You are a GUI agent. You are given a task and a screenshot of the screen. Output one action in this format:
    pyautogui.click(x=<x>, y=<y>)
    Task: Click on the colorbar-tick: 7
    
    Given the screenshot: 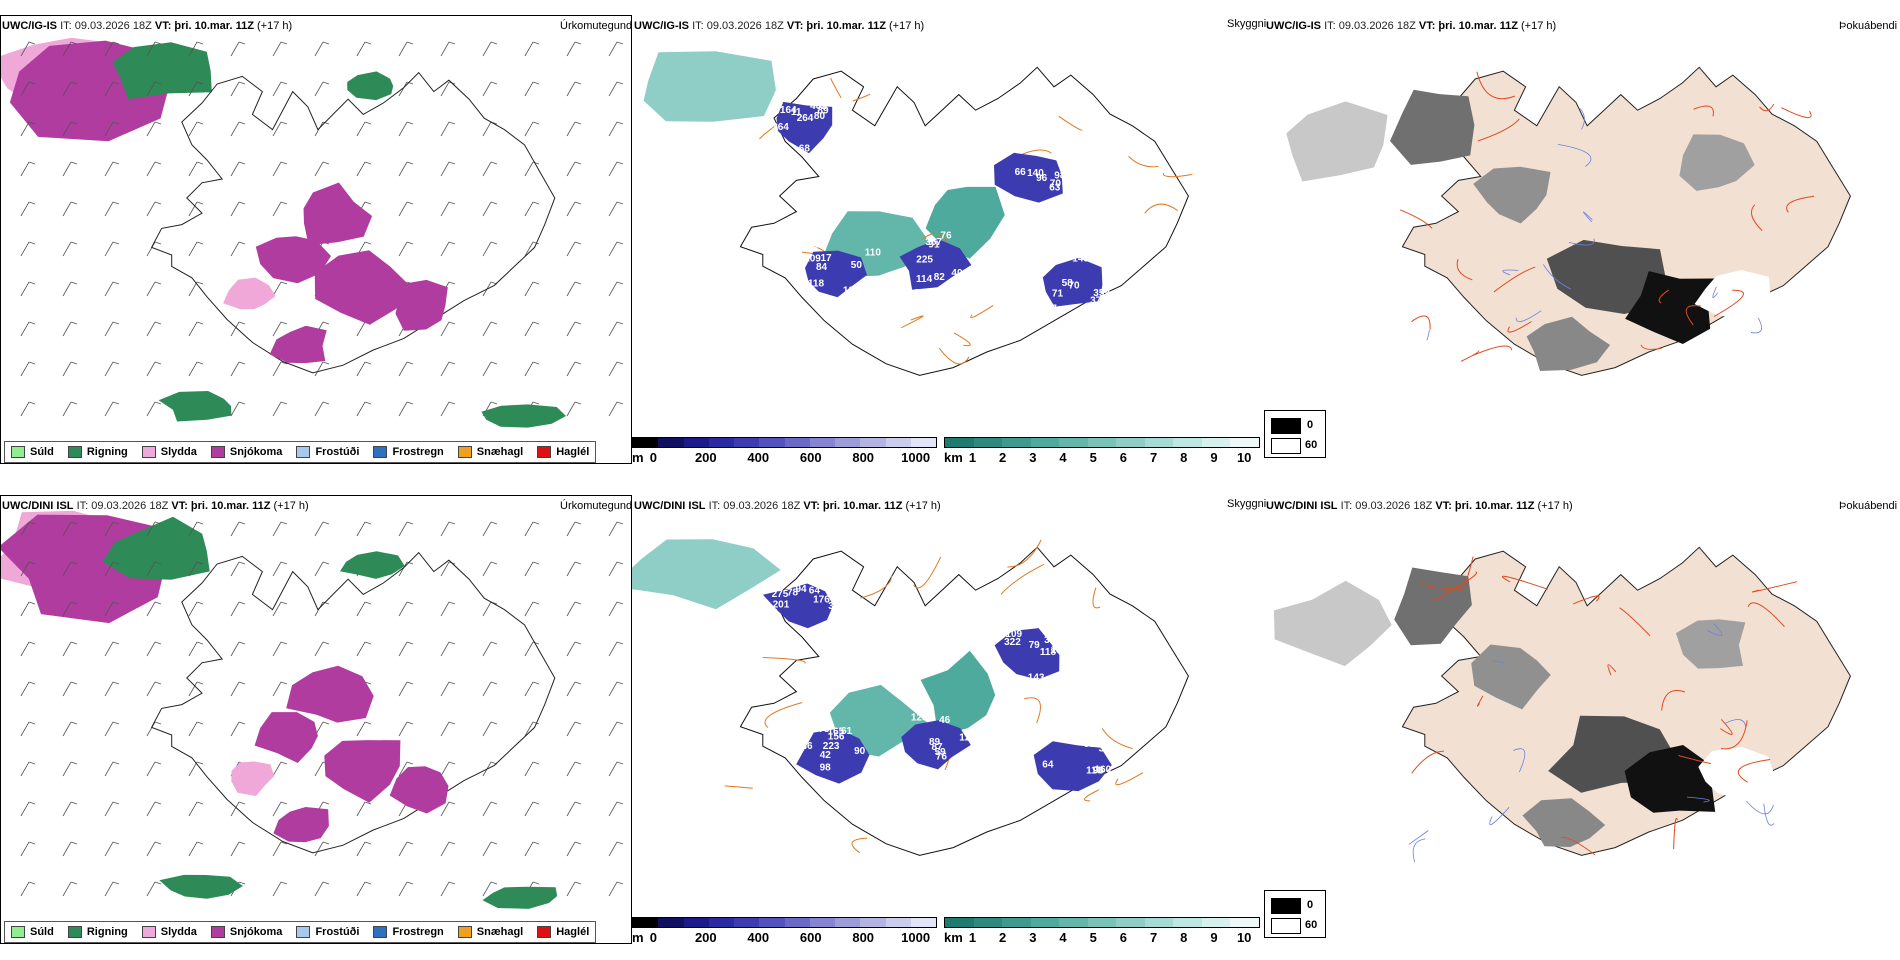 What is the action you would take?
    pyautogui.click(x=1153, y=937)
    